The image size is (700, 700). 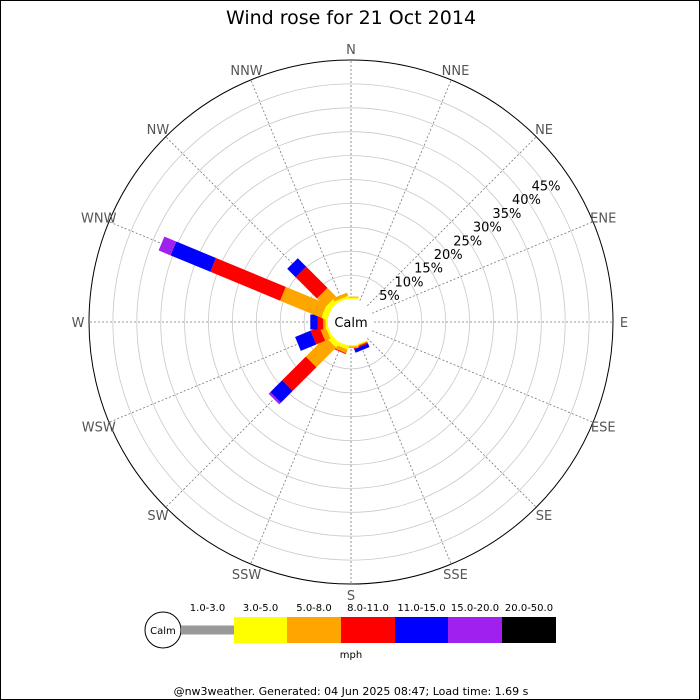 I want to click on bar-sw-8.0-11.0, so click(x=299, y=373).